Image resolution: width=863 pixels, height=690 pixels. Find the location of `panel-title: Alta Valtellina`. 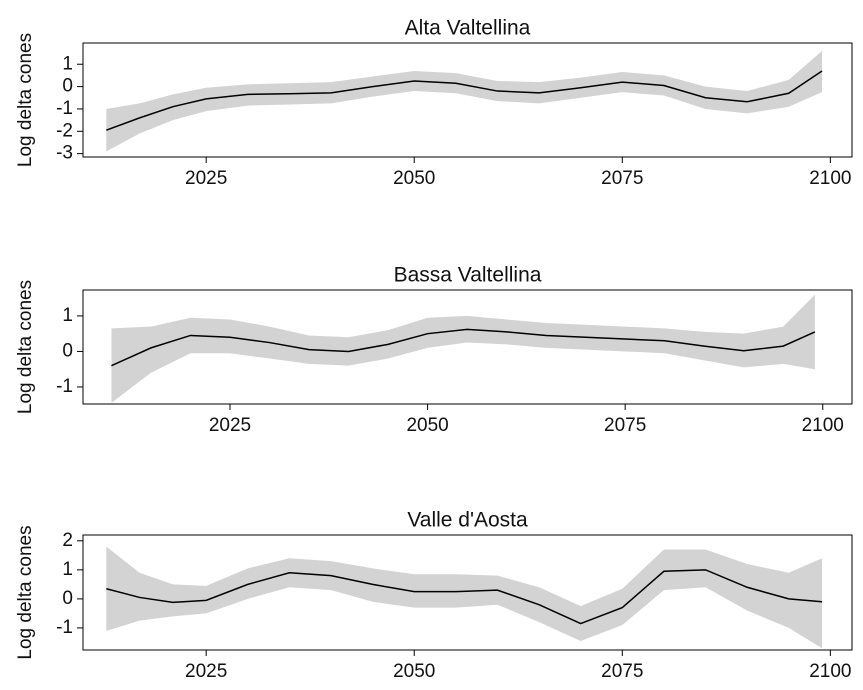

panel-title: Alta Valtellina is located at coordinates (468, 28).